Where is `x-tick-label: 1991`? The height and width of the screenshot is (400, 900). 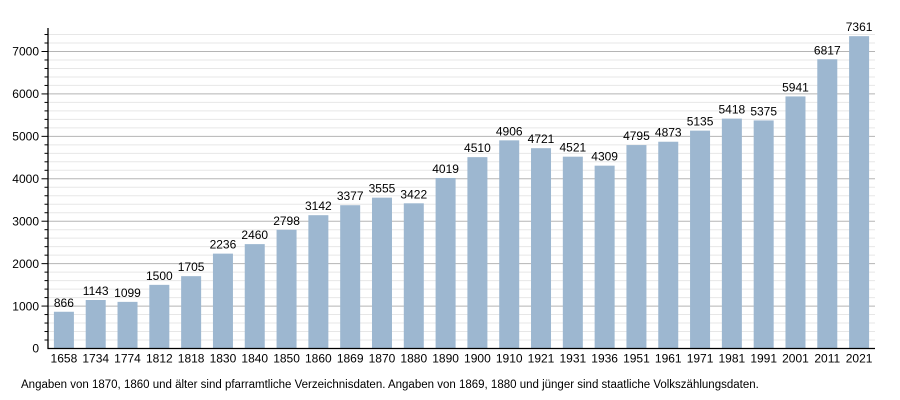 x-tick-label: 1991 is located at coordinates (763, 359).